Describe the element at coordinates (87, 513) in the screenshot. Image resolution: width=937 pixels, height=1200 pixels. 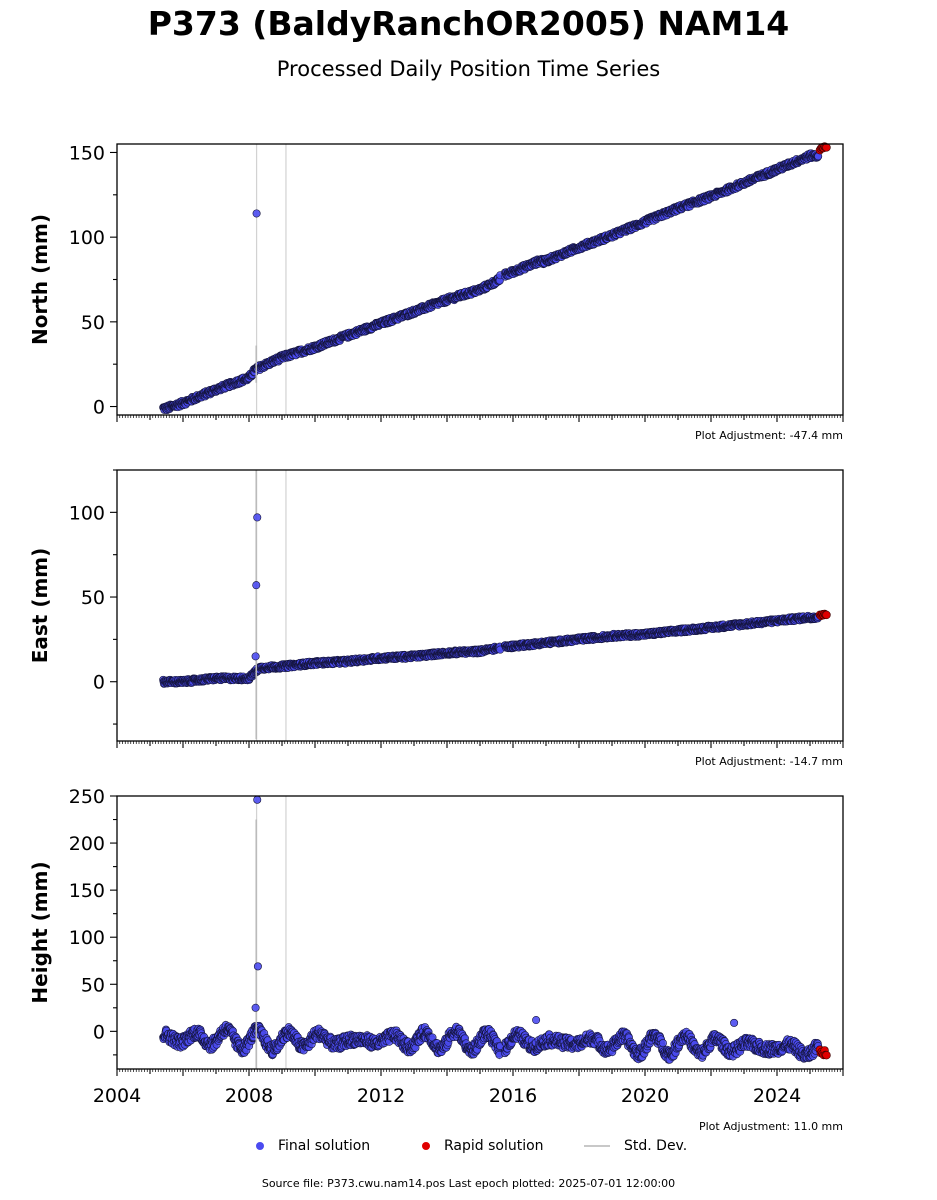
I see `east-ytick-label: 100` at that location.